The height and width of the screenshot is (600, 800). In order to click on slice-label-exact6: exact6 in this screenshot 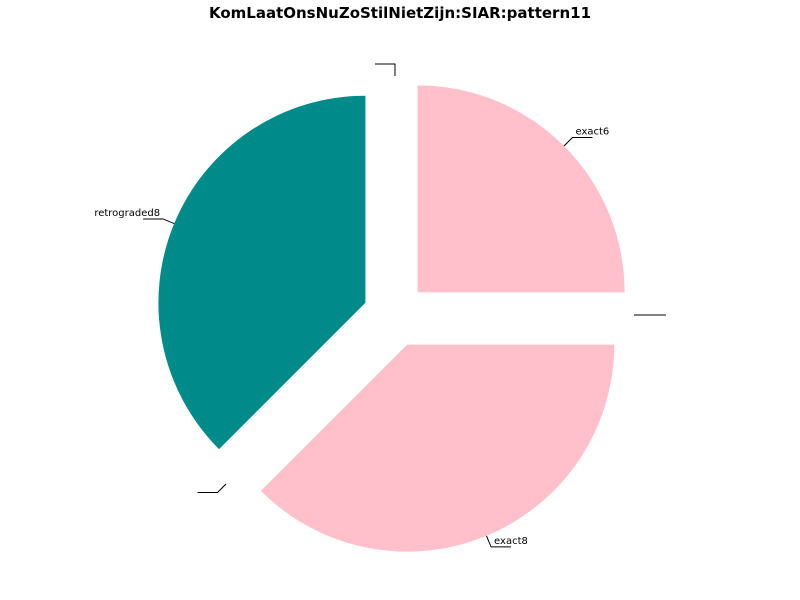, I will do `click(592, 132)`.